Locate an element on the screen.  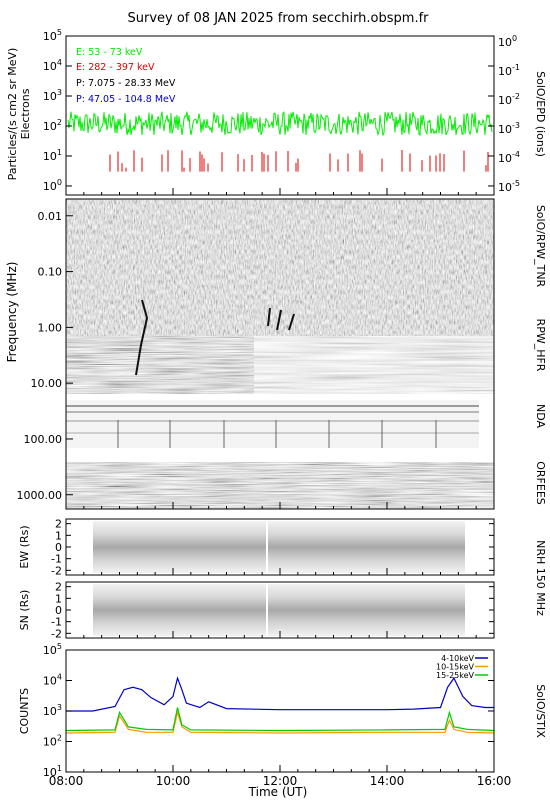
epd-legend-p-low: P: 7.075 - 28.33 MeV is located at coordinates (126, 83).